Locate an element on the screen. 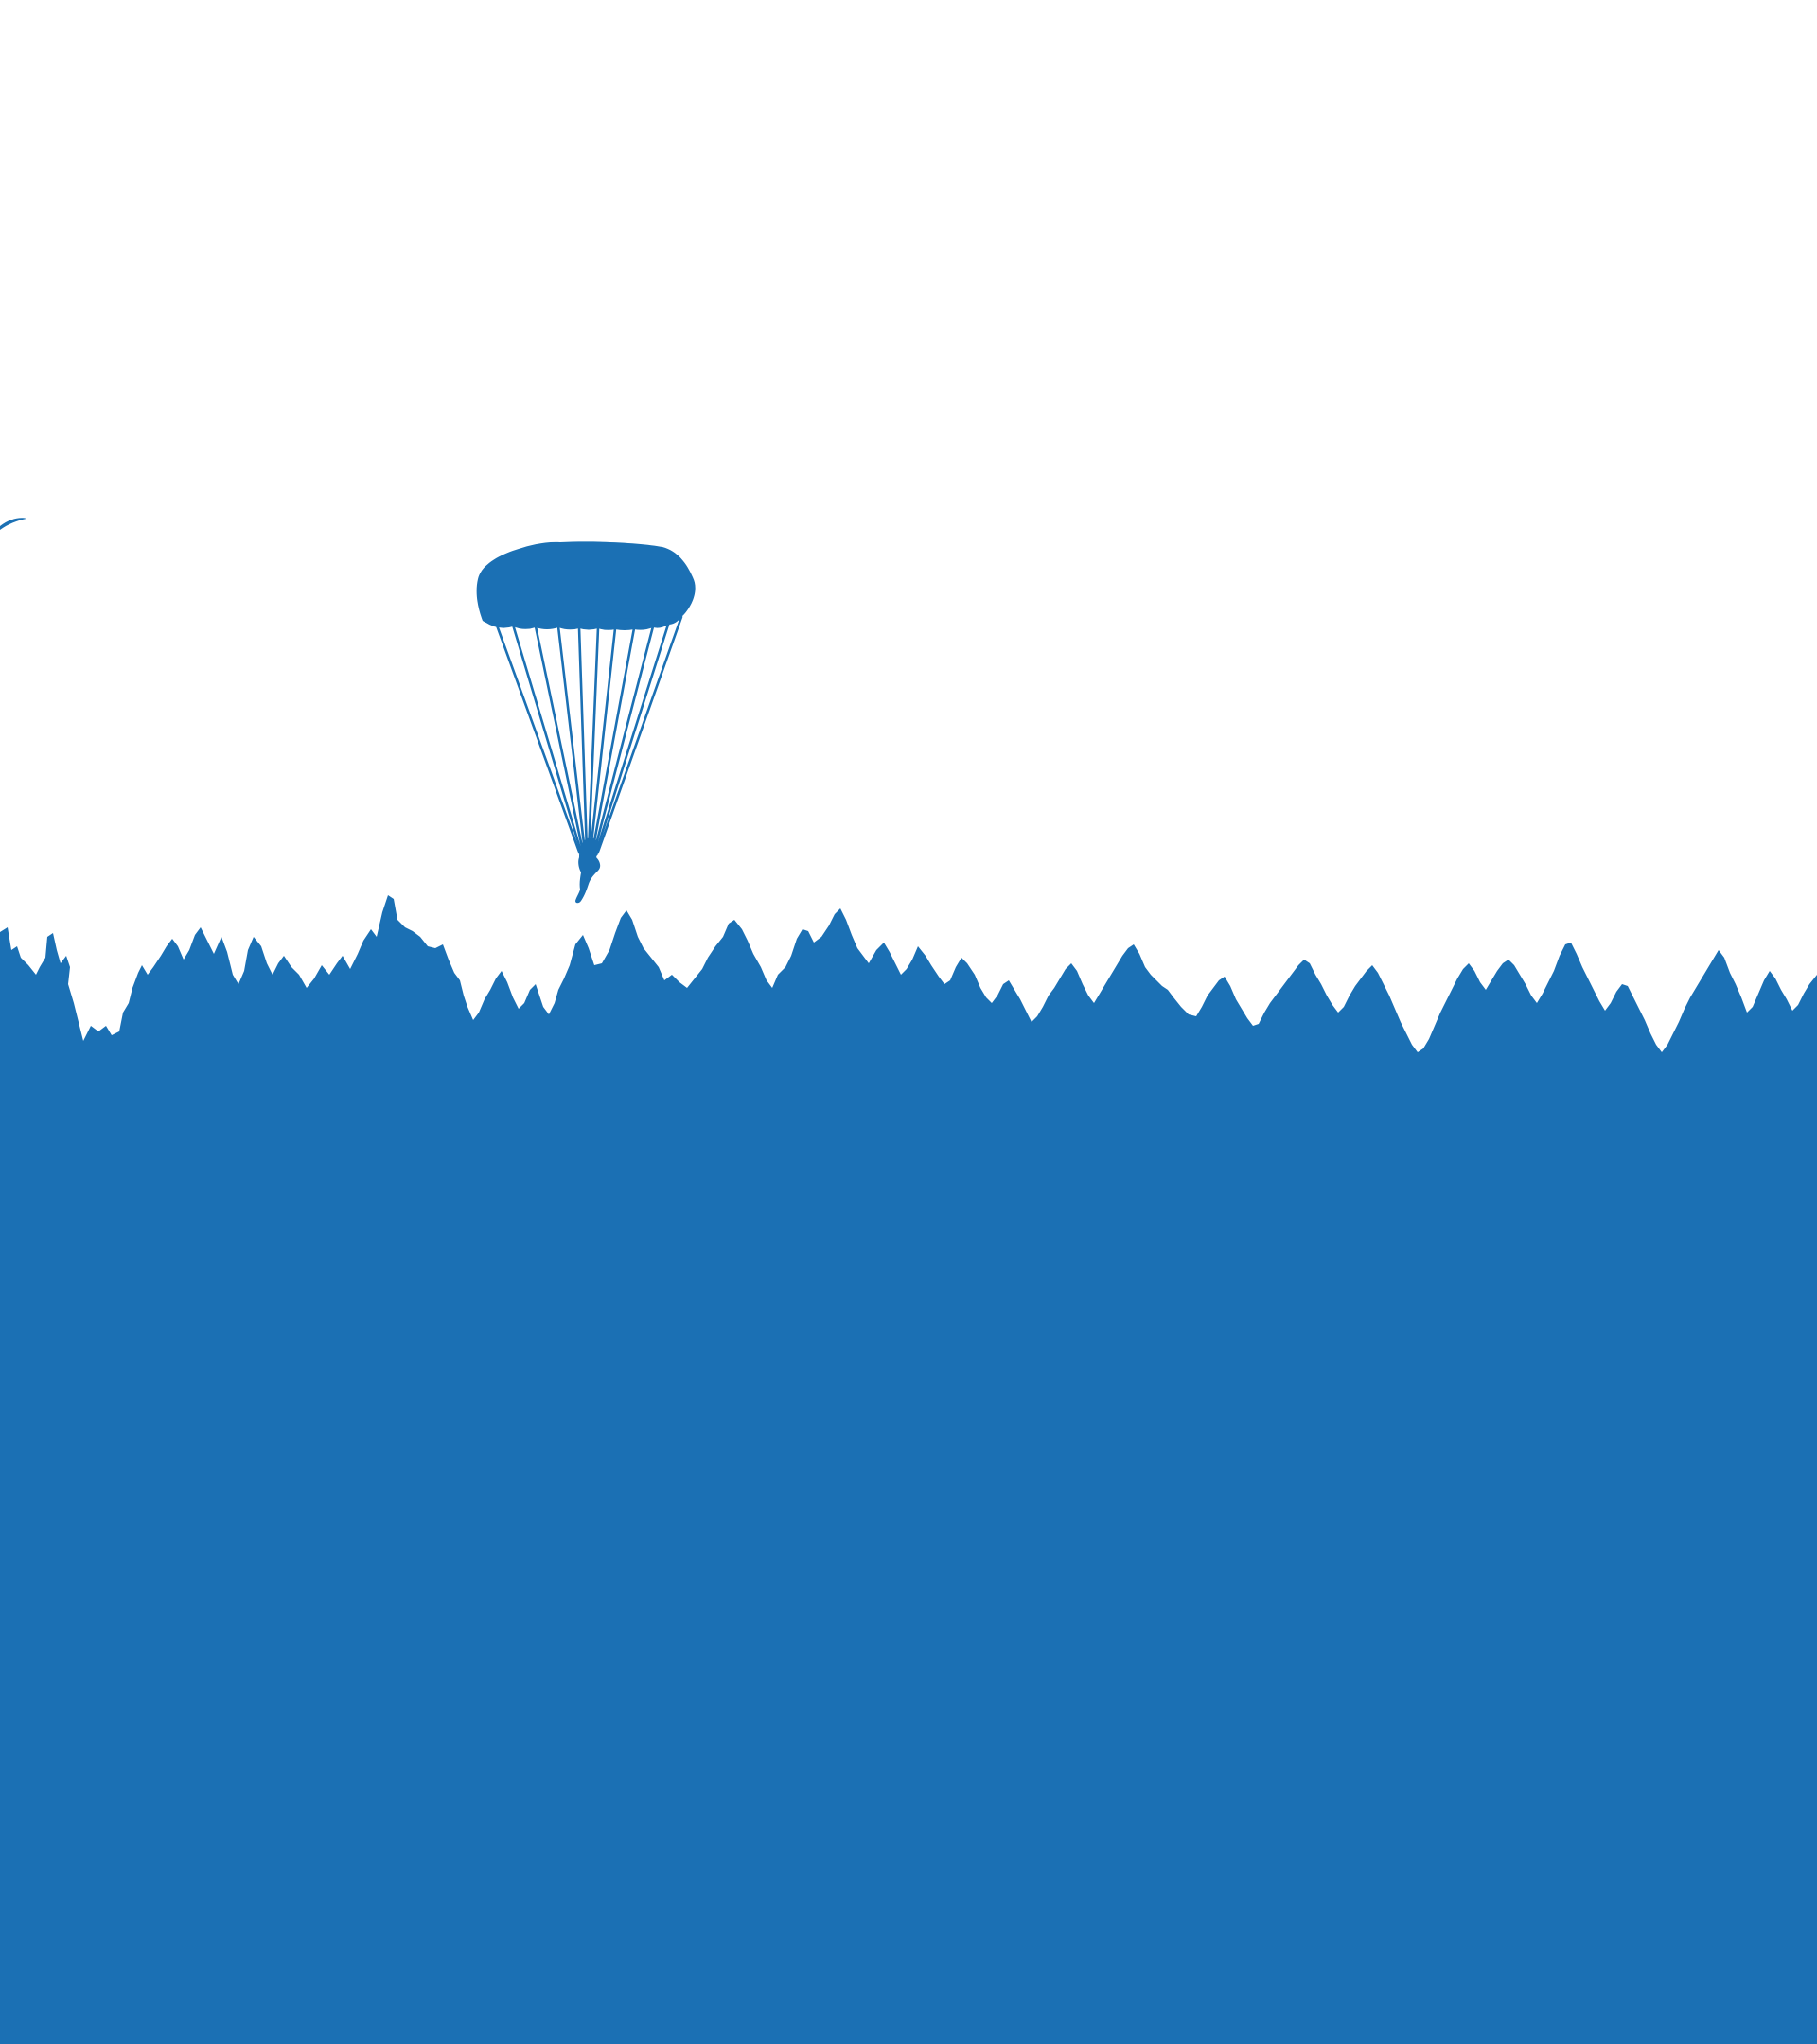 Image resolution: width=1817 pixels, height=2044 pixels. parachute-canopy is located at coordinates (586, 585).